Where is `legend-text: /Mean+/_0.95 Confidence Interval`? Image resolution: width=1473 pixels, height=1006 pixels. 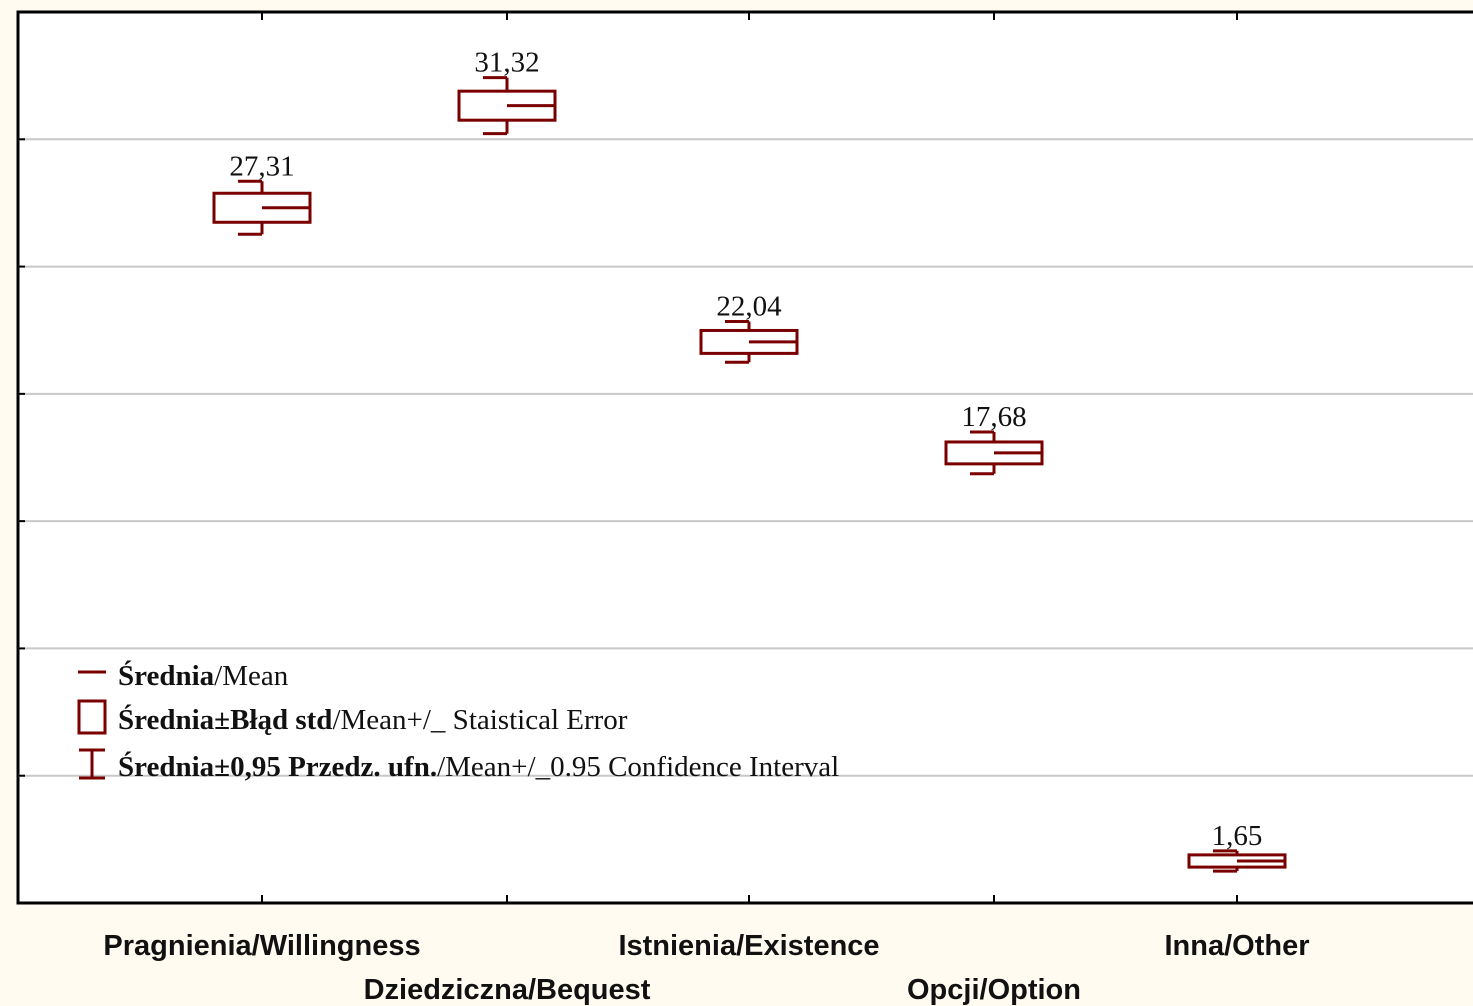
legend-text: /Mean+/_0.95 Confidence Interval is located at coordinates (638, 767).